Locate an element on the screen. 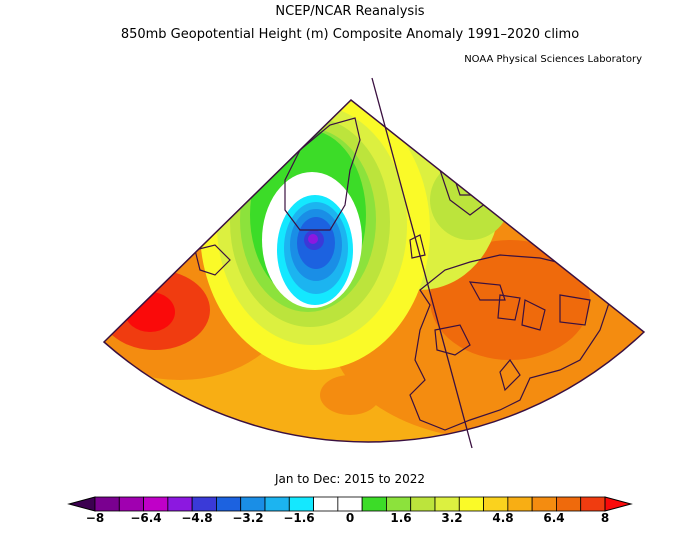 The width and height of the screenshot is (700, 542). time-period-label: Jan to Dec: 2015 to 2022 is located at coordinates (349, 479).